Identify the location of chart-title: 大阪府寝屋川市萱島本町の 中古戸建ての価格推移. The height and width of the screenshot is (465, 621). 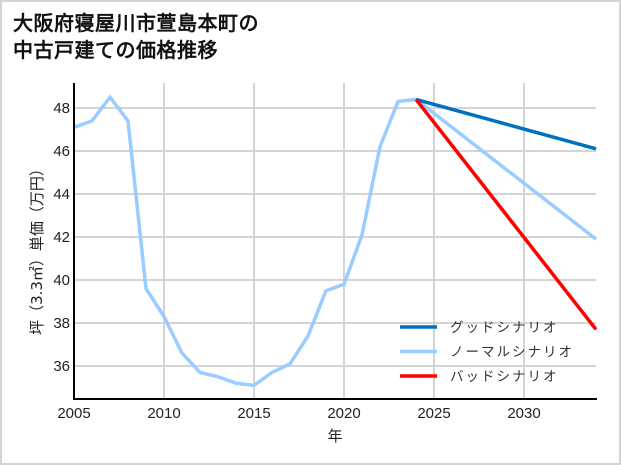
(136, 37).